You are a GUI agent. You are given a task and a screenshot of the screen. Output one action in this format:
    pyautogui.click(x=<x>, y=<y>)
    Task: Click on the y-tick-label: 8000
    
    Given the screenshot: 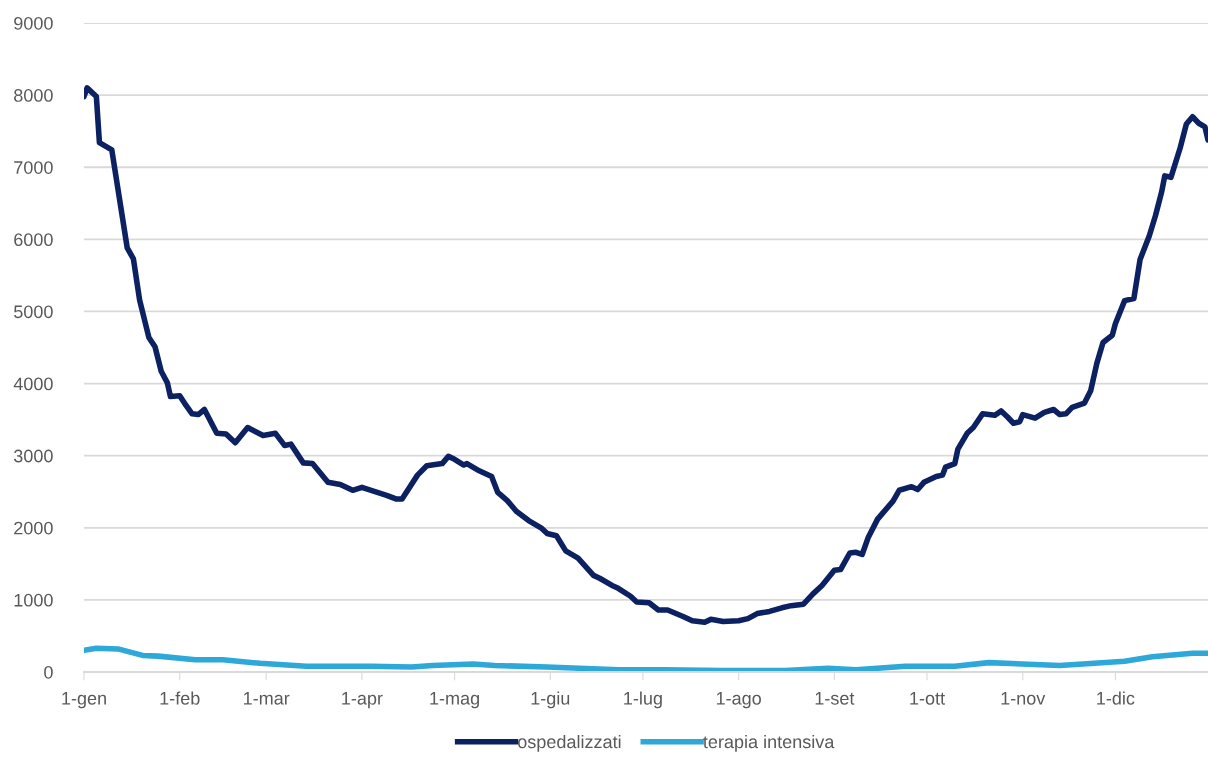 What is the action you would take?
    pyautogui.click(x=33, y=95)
    